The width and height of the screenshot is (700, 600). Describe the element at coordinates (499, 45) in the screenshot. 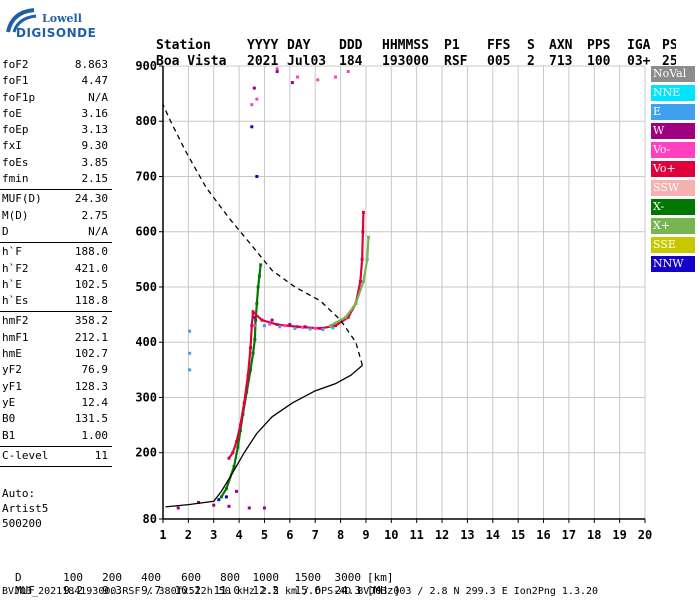

I see `header-label-6: FFS` at that location.